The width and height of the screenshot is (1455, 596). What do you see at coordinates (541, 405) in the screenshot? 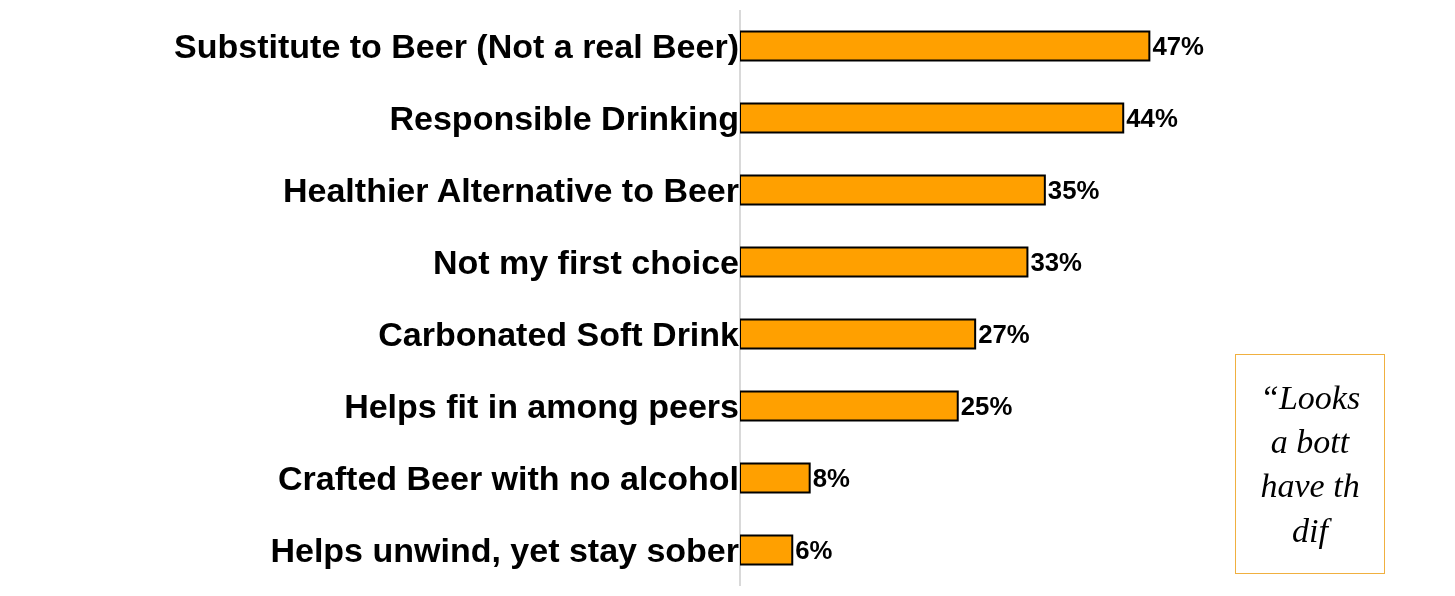
I see `y-tick-label: Helps fit in among peers` at bounding box center [541, 405].